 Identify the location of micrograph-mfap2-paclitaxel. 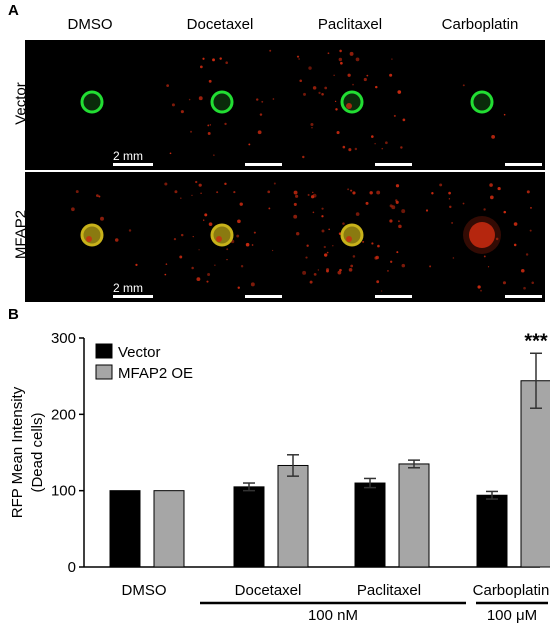
(350, 237).